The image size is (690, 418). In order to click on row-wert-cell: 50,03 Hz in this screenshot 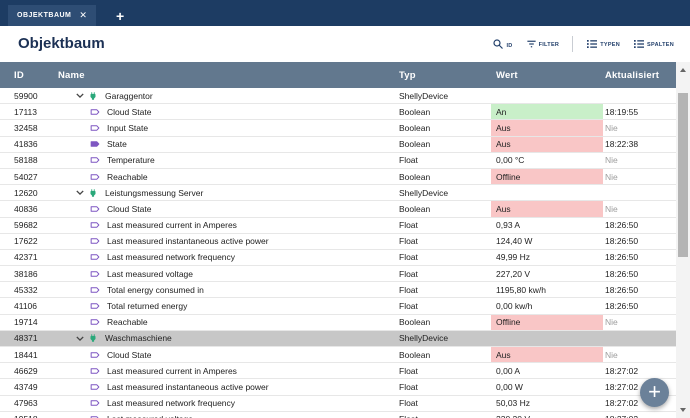, I will do `click(547, 403)`.